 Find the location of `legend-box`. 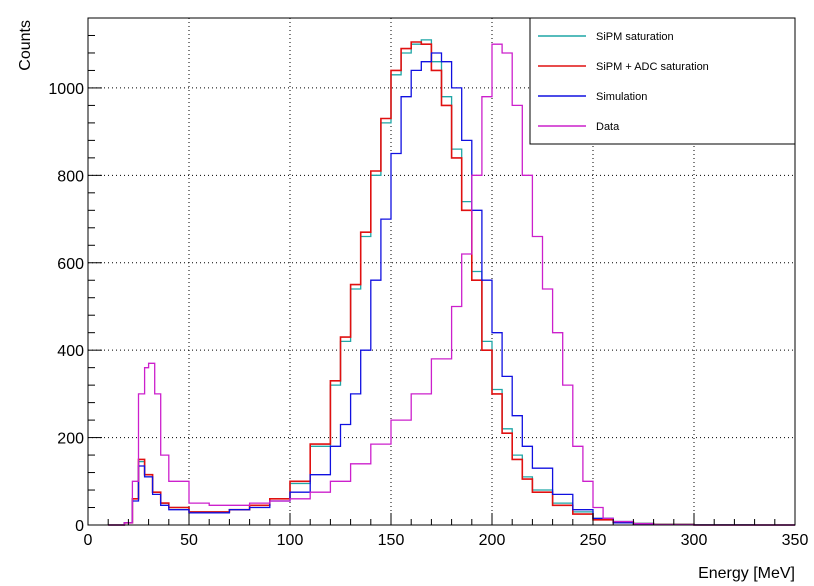

legend-box is located at coordinates (662, 81).